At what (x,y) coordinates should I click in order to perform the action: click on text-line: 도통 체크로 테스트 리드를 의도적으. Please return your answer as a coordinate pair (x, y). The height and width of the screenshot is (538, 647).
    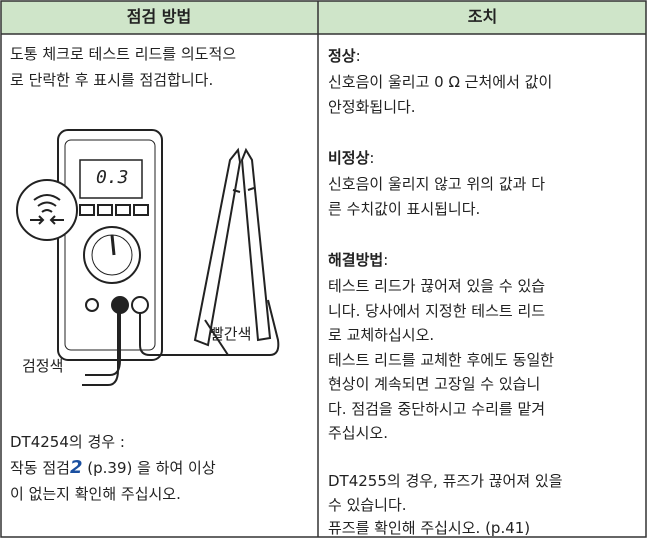
    Looking at the image, I should click on (123, 54).